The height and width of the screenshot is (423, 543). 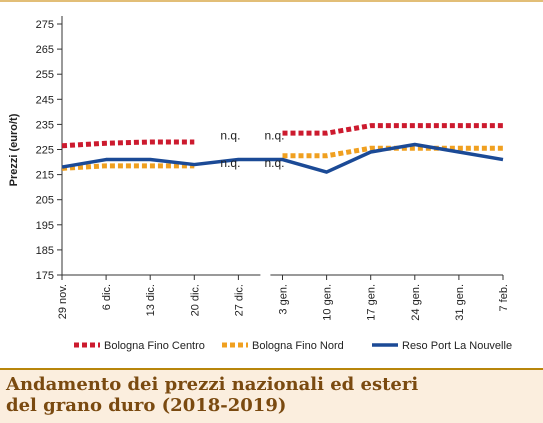 What do you see at coordinates (146, 405) in the screenshot?
I see `caption-line-2: del grano duro (2018-2019)` at bounding box center [146, 405].